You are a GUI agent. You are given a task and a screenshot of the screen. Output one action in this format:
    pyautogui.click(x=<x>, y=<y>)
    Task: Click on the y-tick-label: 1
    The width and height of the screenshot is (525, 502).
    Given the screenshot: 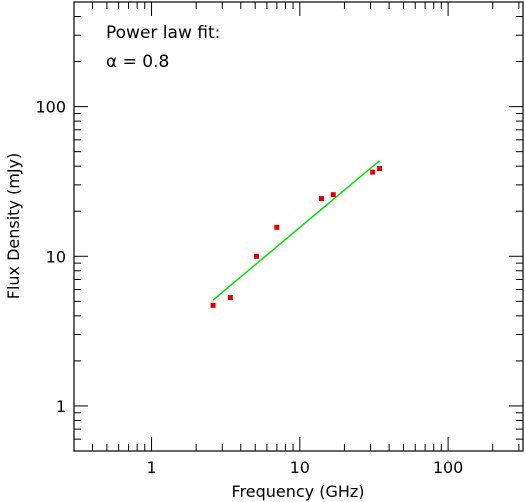 What is the action you would take?
    pyautogui.click(x=61, y=406)
    